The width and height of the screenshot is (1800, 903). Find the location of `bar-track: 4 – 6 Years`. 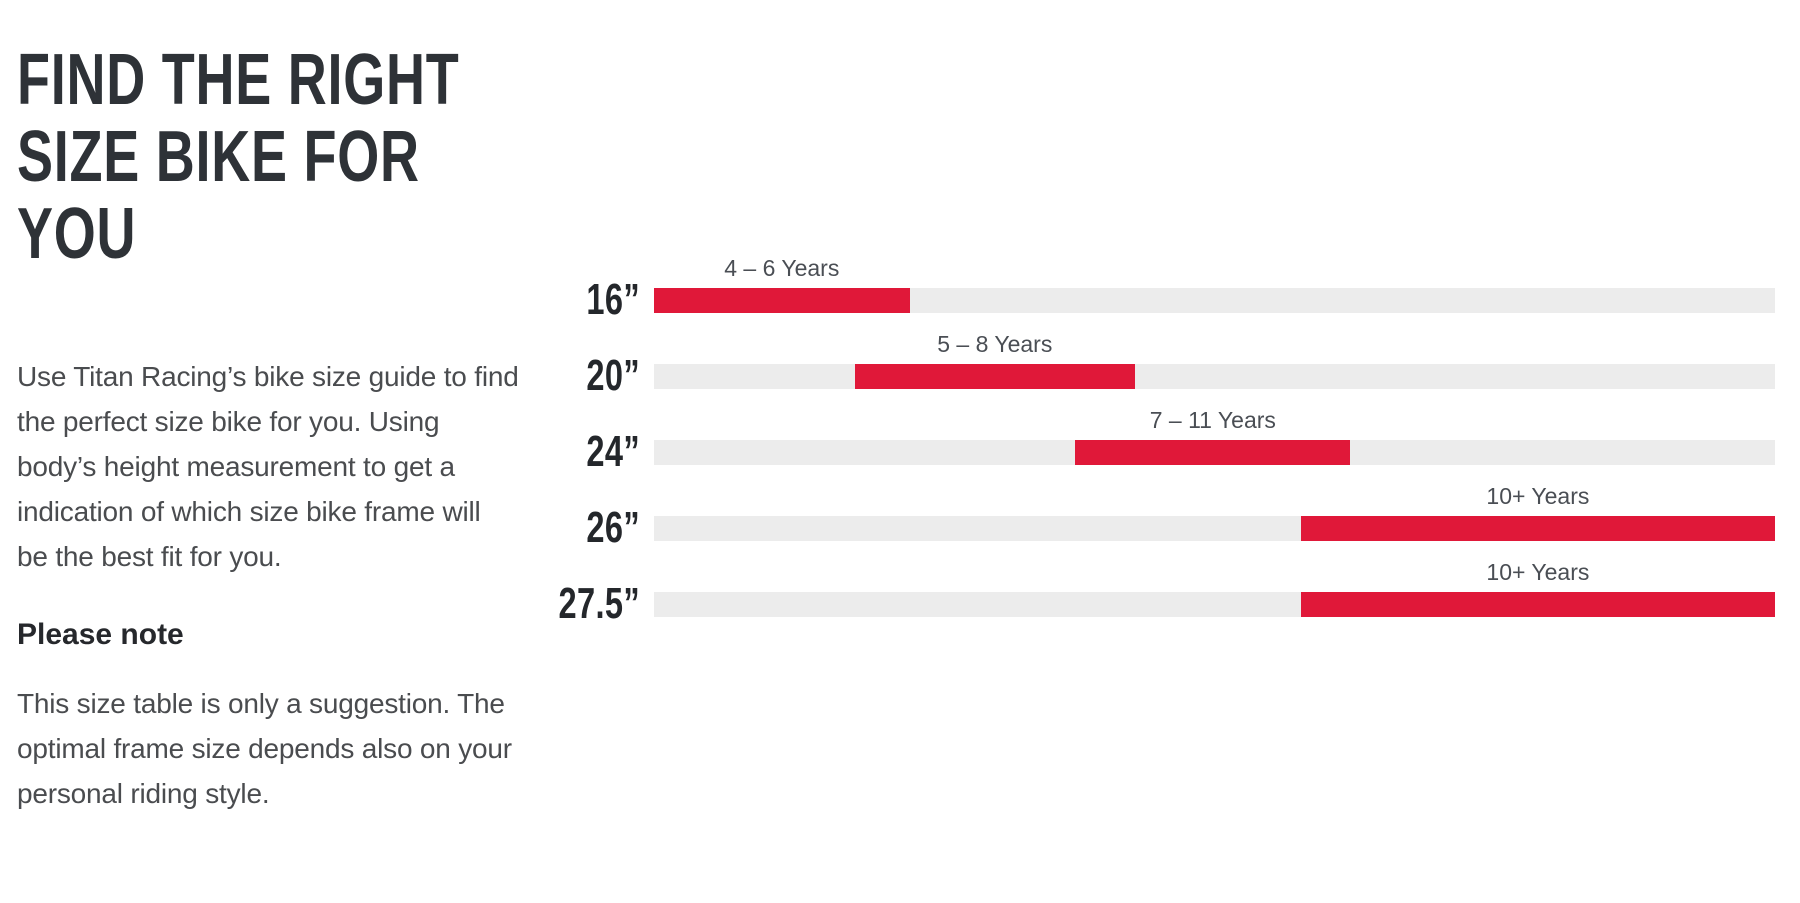

bar-track: 4 – 6 Years is located at coordinates (1214, 284).